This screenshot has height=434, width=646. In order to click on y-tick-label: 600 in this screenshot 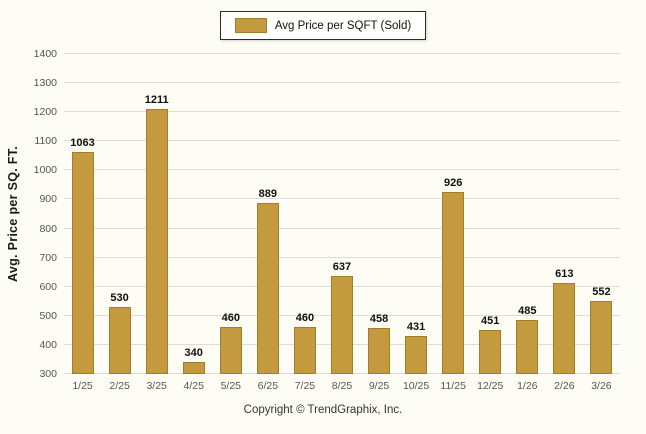, I will do `click(48, 286)`.